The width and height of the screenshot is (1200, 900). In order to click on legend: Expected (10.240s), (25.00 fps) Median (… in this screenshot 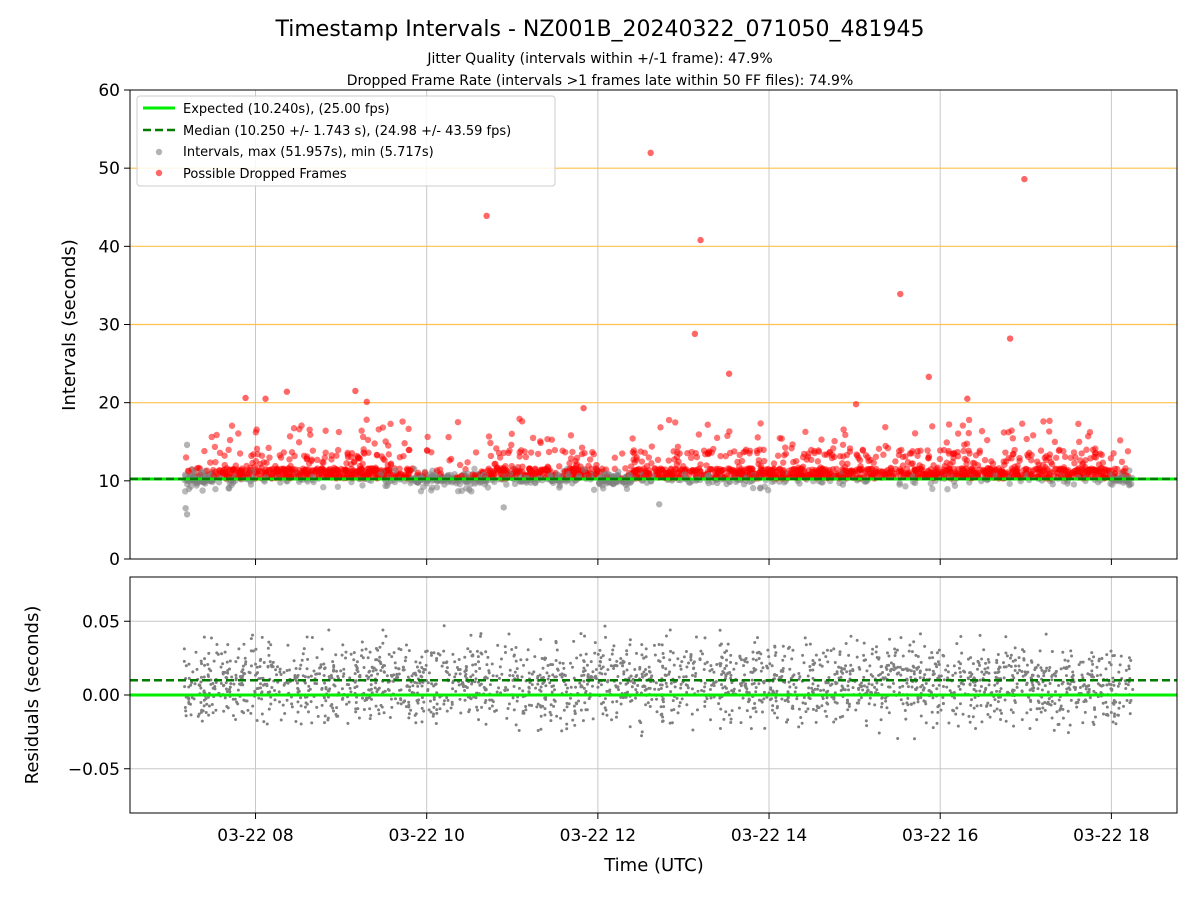, I will do `click(346, 141)`.